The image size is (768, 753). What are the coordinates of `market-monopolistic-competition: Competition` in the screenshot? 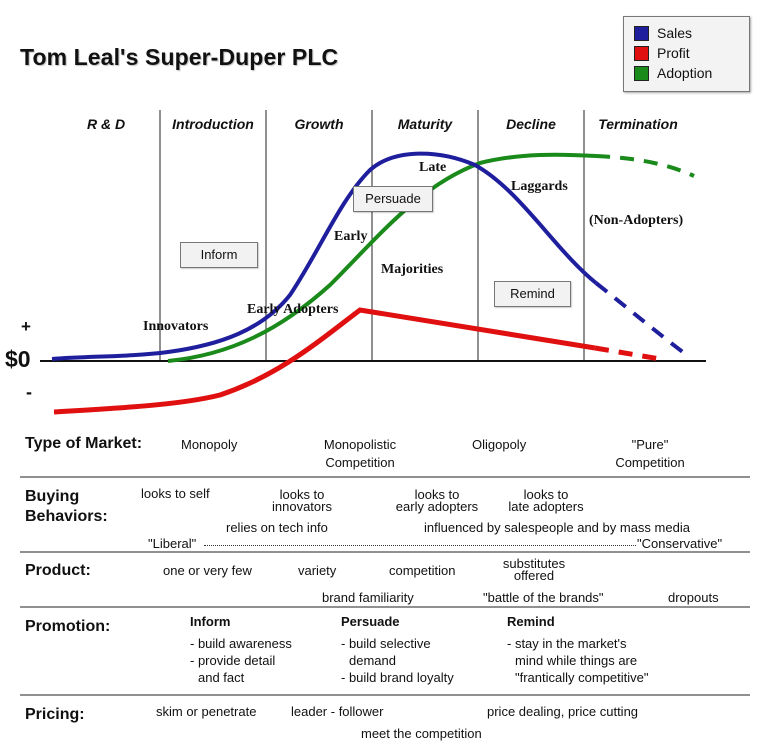 It's located at (360, 462).